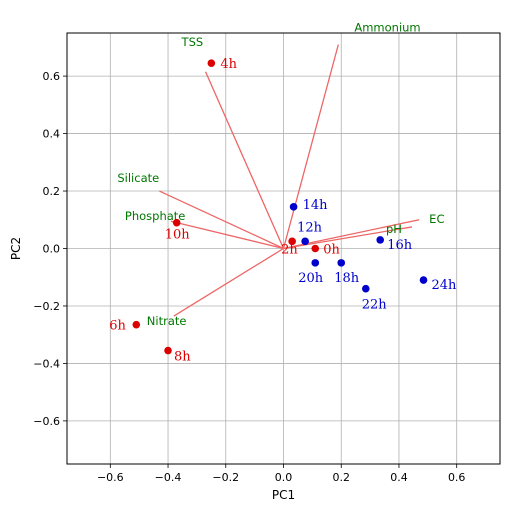 Image resolution: width=509 pixels, height=512 pixels. I want to click on point-label-4h: 4h, so click(228, 64).